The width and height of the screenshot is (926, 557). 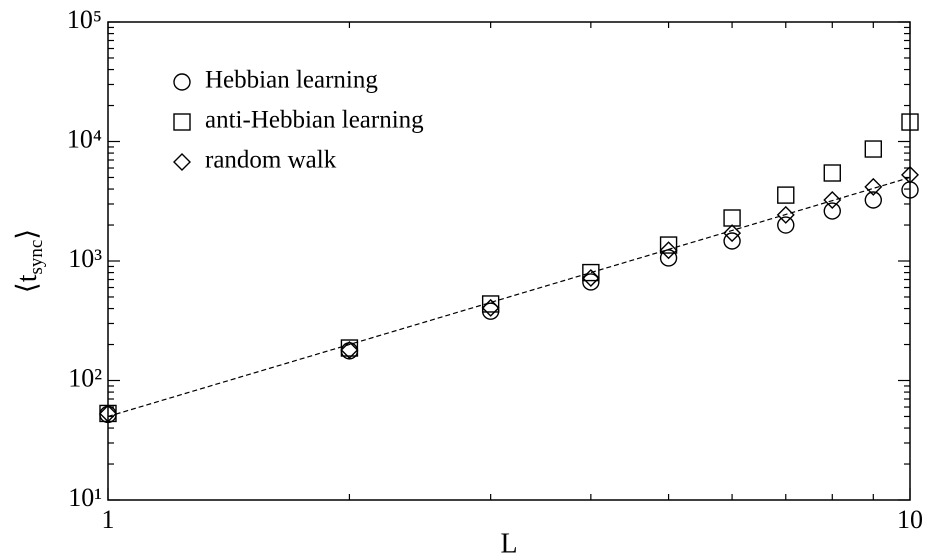 I want to click on x-axis-label: L, so click(x=508, y=542).